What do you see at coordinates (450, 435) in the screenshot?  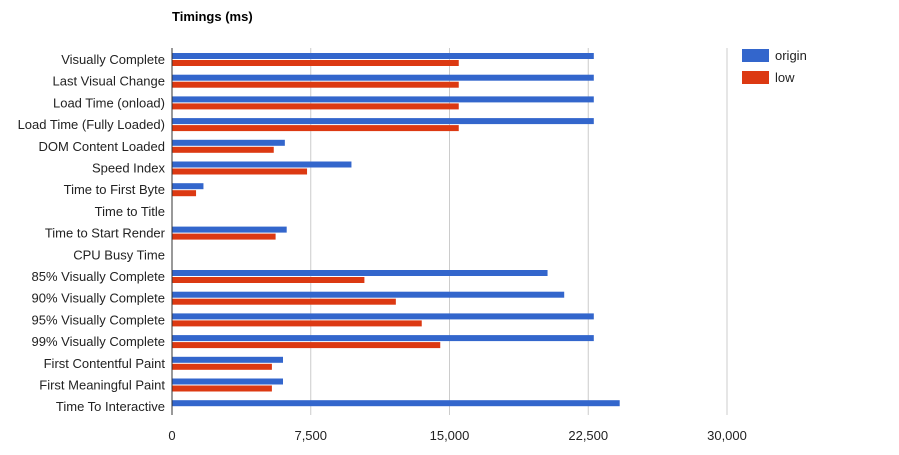 I see `x-tick-label: 15,000` at bounding box center [450, 435].